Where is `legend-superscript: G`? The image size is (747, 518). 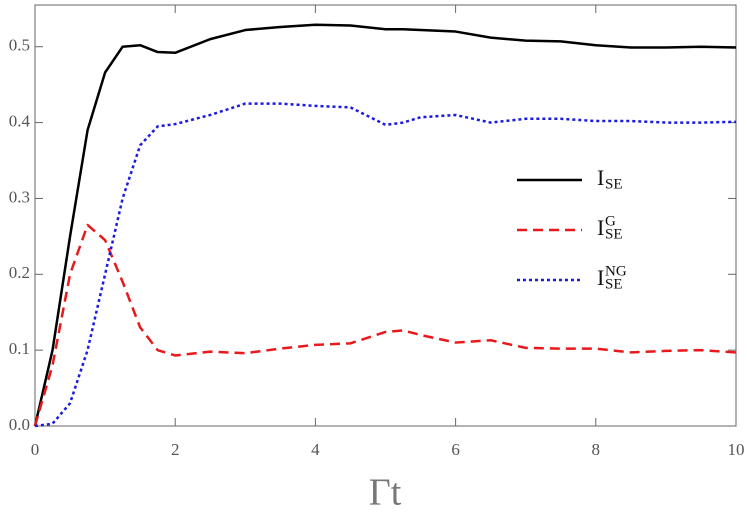 legend-superscript: G is located at coordinates (610, 221).